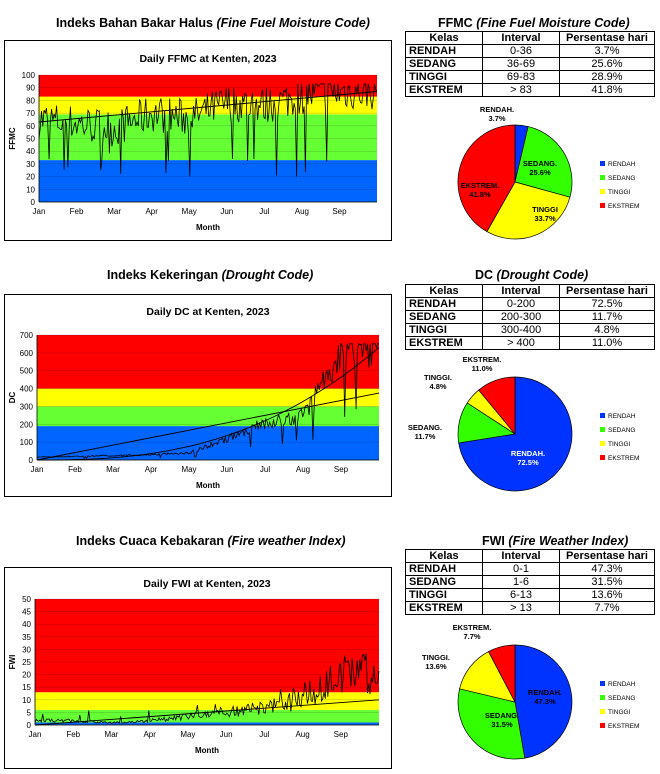  I want to click on x-tick-label: Mar, so click(113, 469).